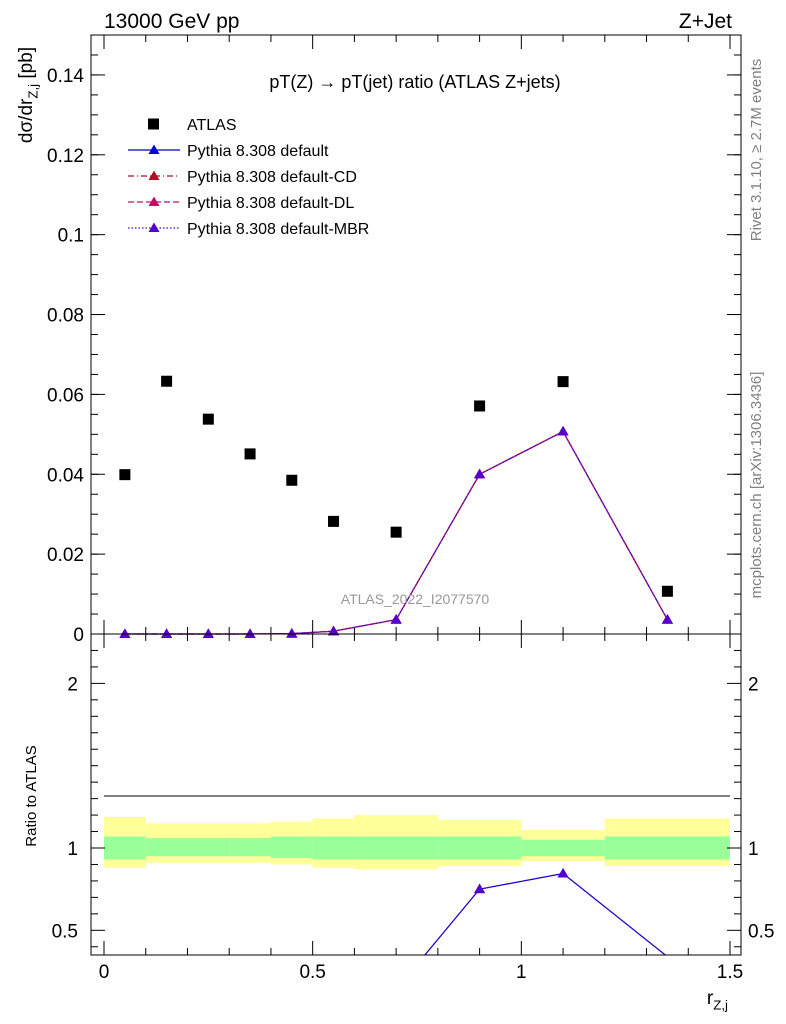  Describe the element at coordinates (756, 485) in the screenshot. I see `mcplots-label: mcplots.cern.ch [arXiv:1306.3436]` at that location.